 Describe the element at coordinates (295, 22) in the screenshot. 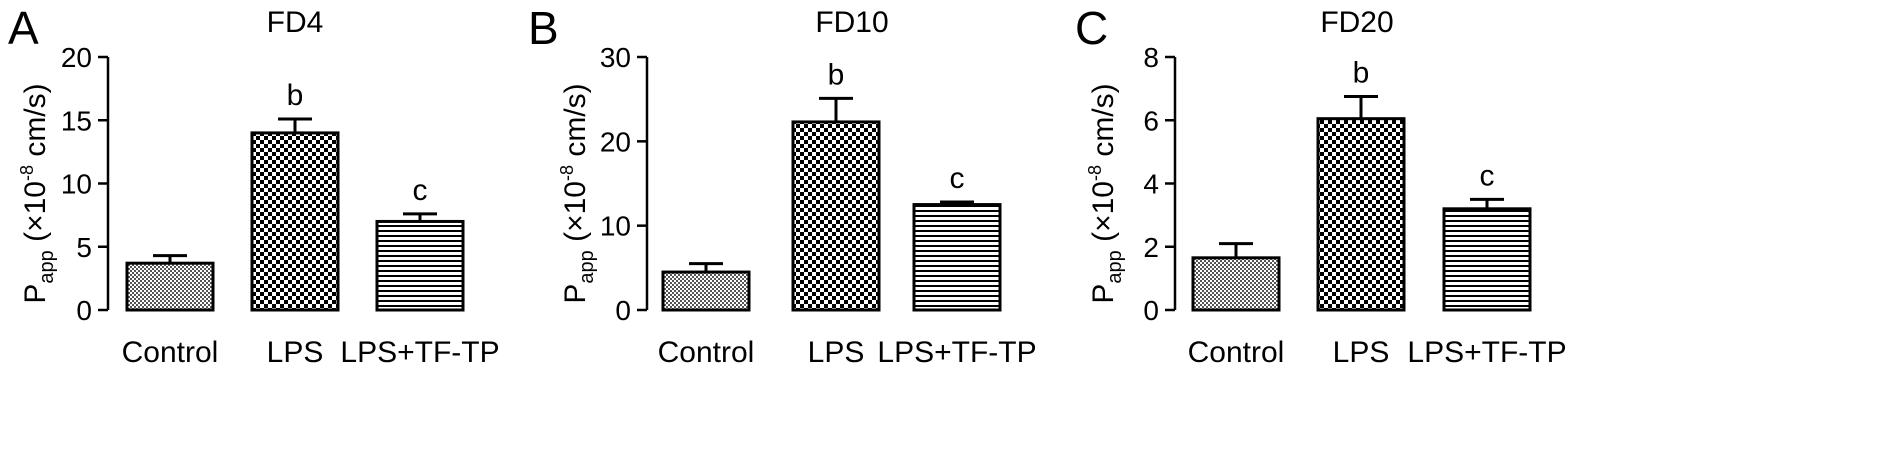

I see `chart-title: FD4` at that location.